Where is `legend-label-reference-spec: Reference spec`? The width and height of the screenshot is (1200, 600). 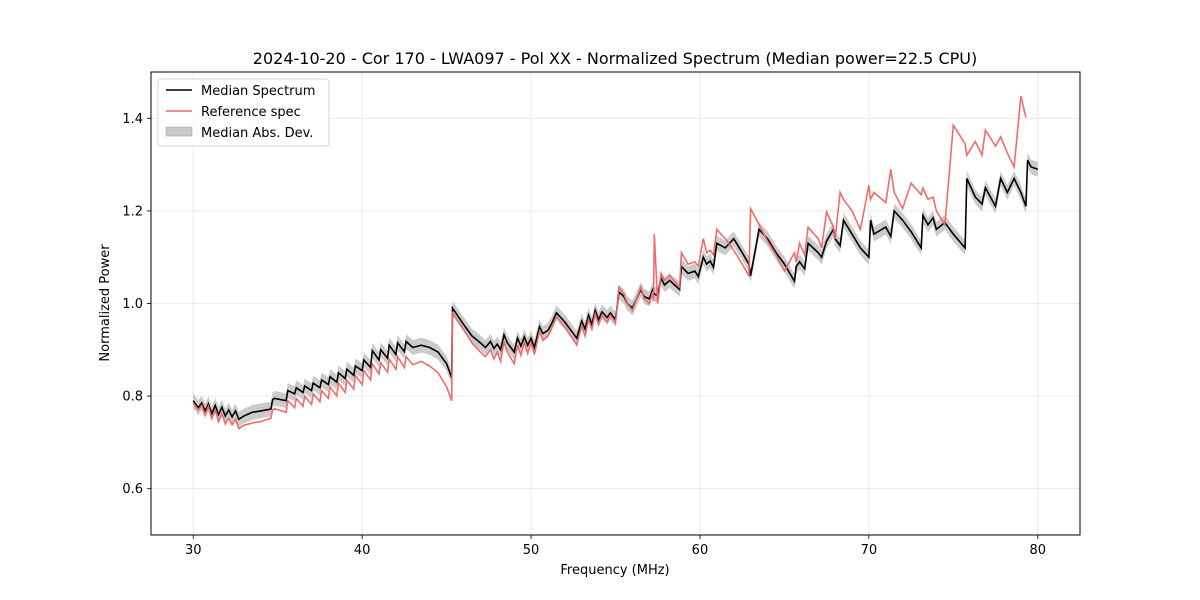 legend-label-reference-spec: Reference spec is located at coordinates (251, 112).